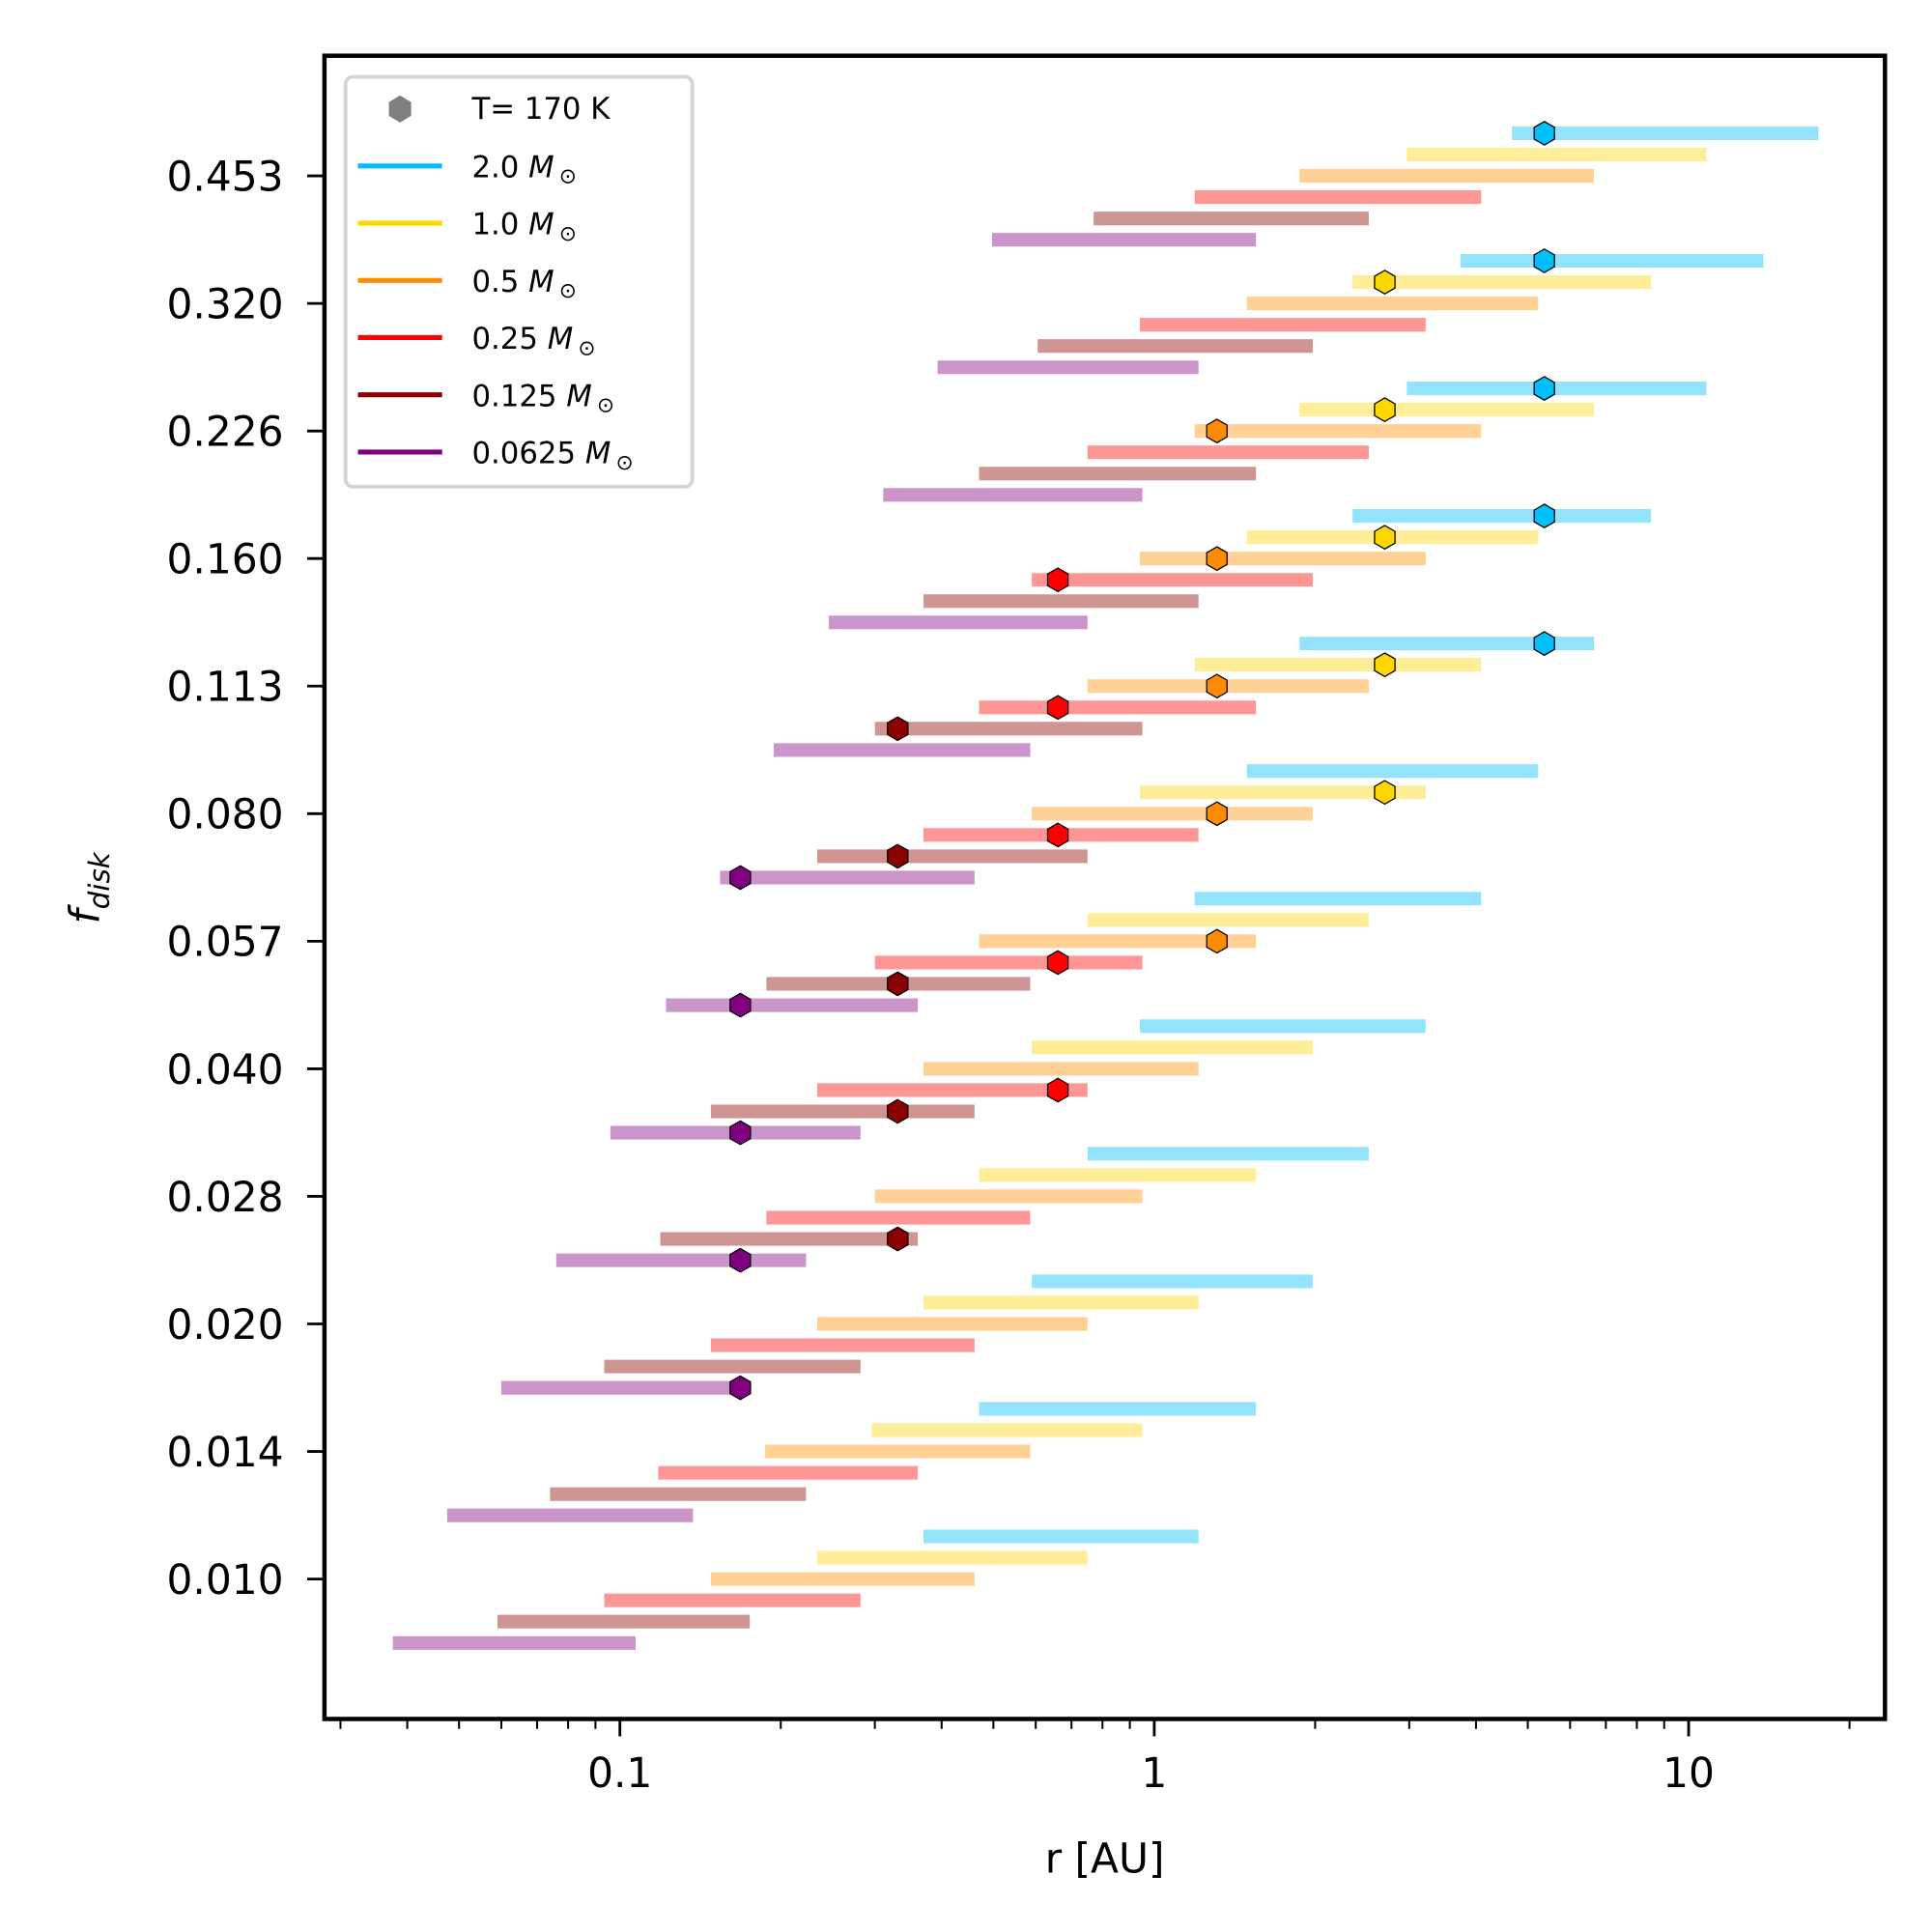 Image resolution: width=1932 pixels, height=1932 pixels. What do you see at coordinates (1688, 1773) in the screenshot?
I see `x-tick-label: 10` at bounding box center [1688, 1773].